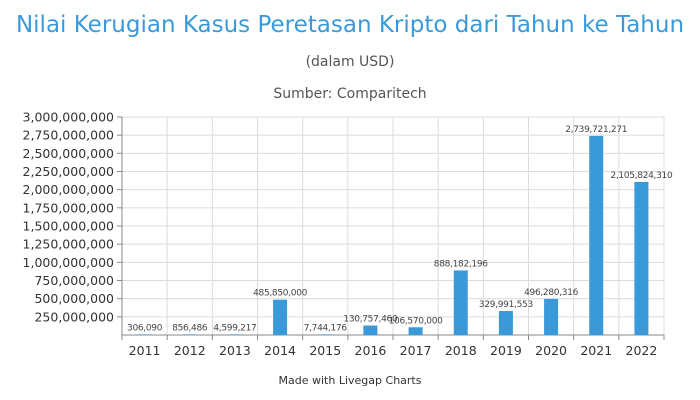 This screenshot has width=700, height=400. What do you see at coordinates (68, 207) in the screenshot?
I see `y-tick-label: 1,750,000,000` at bounding box center [68, 207].